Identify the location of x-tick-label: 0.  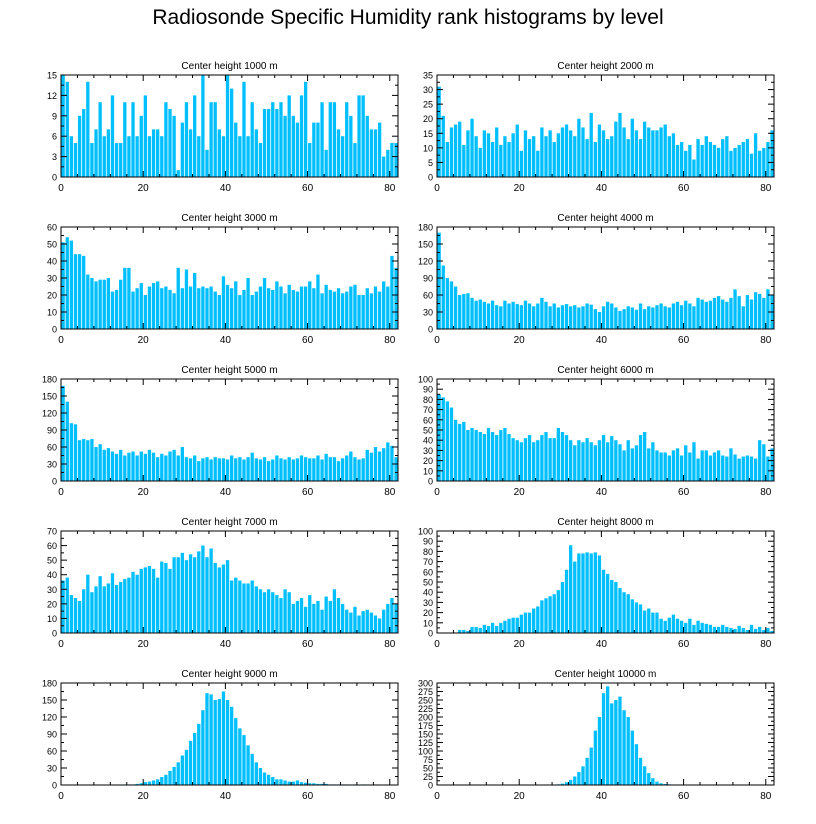
(61, 796).